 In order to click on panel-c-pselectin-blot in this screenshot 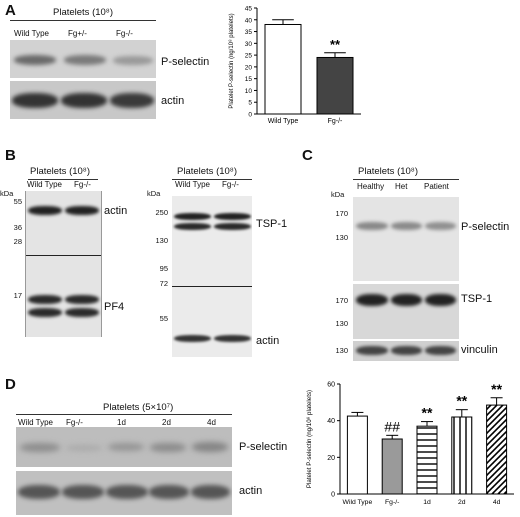, I will do `click(406, 239)`.